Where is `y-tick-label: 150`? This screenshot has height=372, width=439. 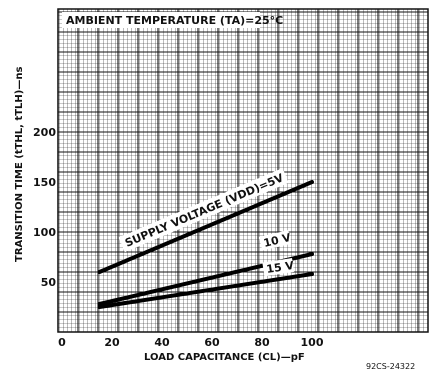 y-tick-label: 150 is located at coordinates (44, 182).